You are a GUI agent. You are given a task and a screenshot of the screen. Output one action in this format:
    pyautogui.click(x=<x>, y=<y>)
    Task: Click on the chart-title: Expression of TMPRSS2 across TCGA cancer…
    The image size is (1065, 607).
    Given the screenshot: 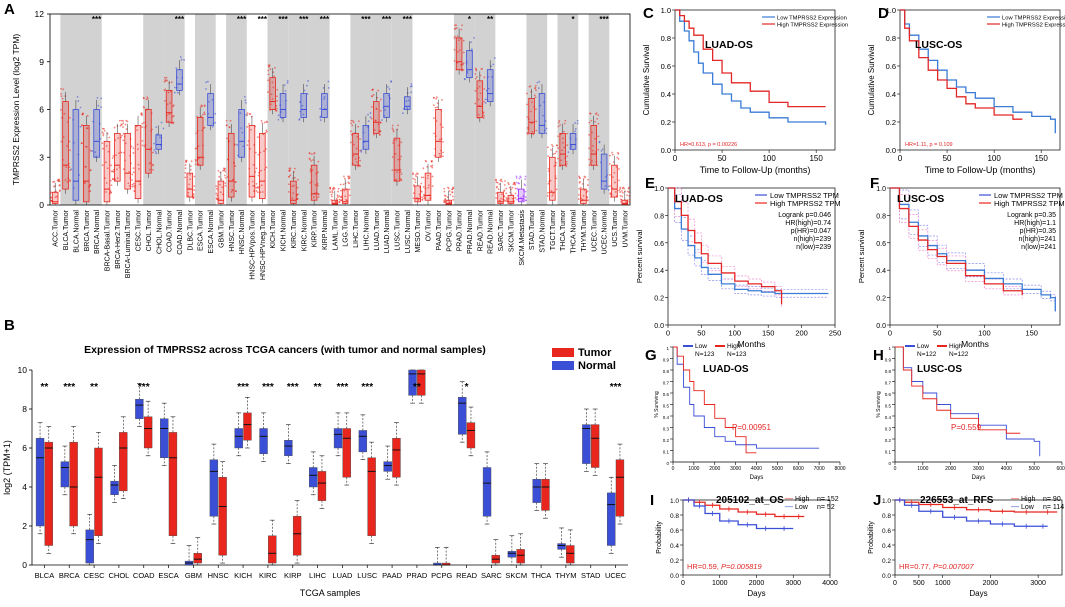 What is the action you would take?
    pyautogui.click(x=285, y=350)
    